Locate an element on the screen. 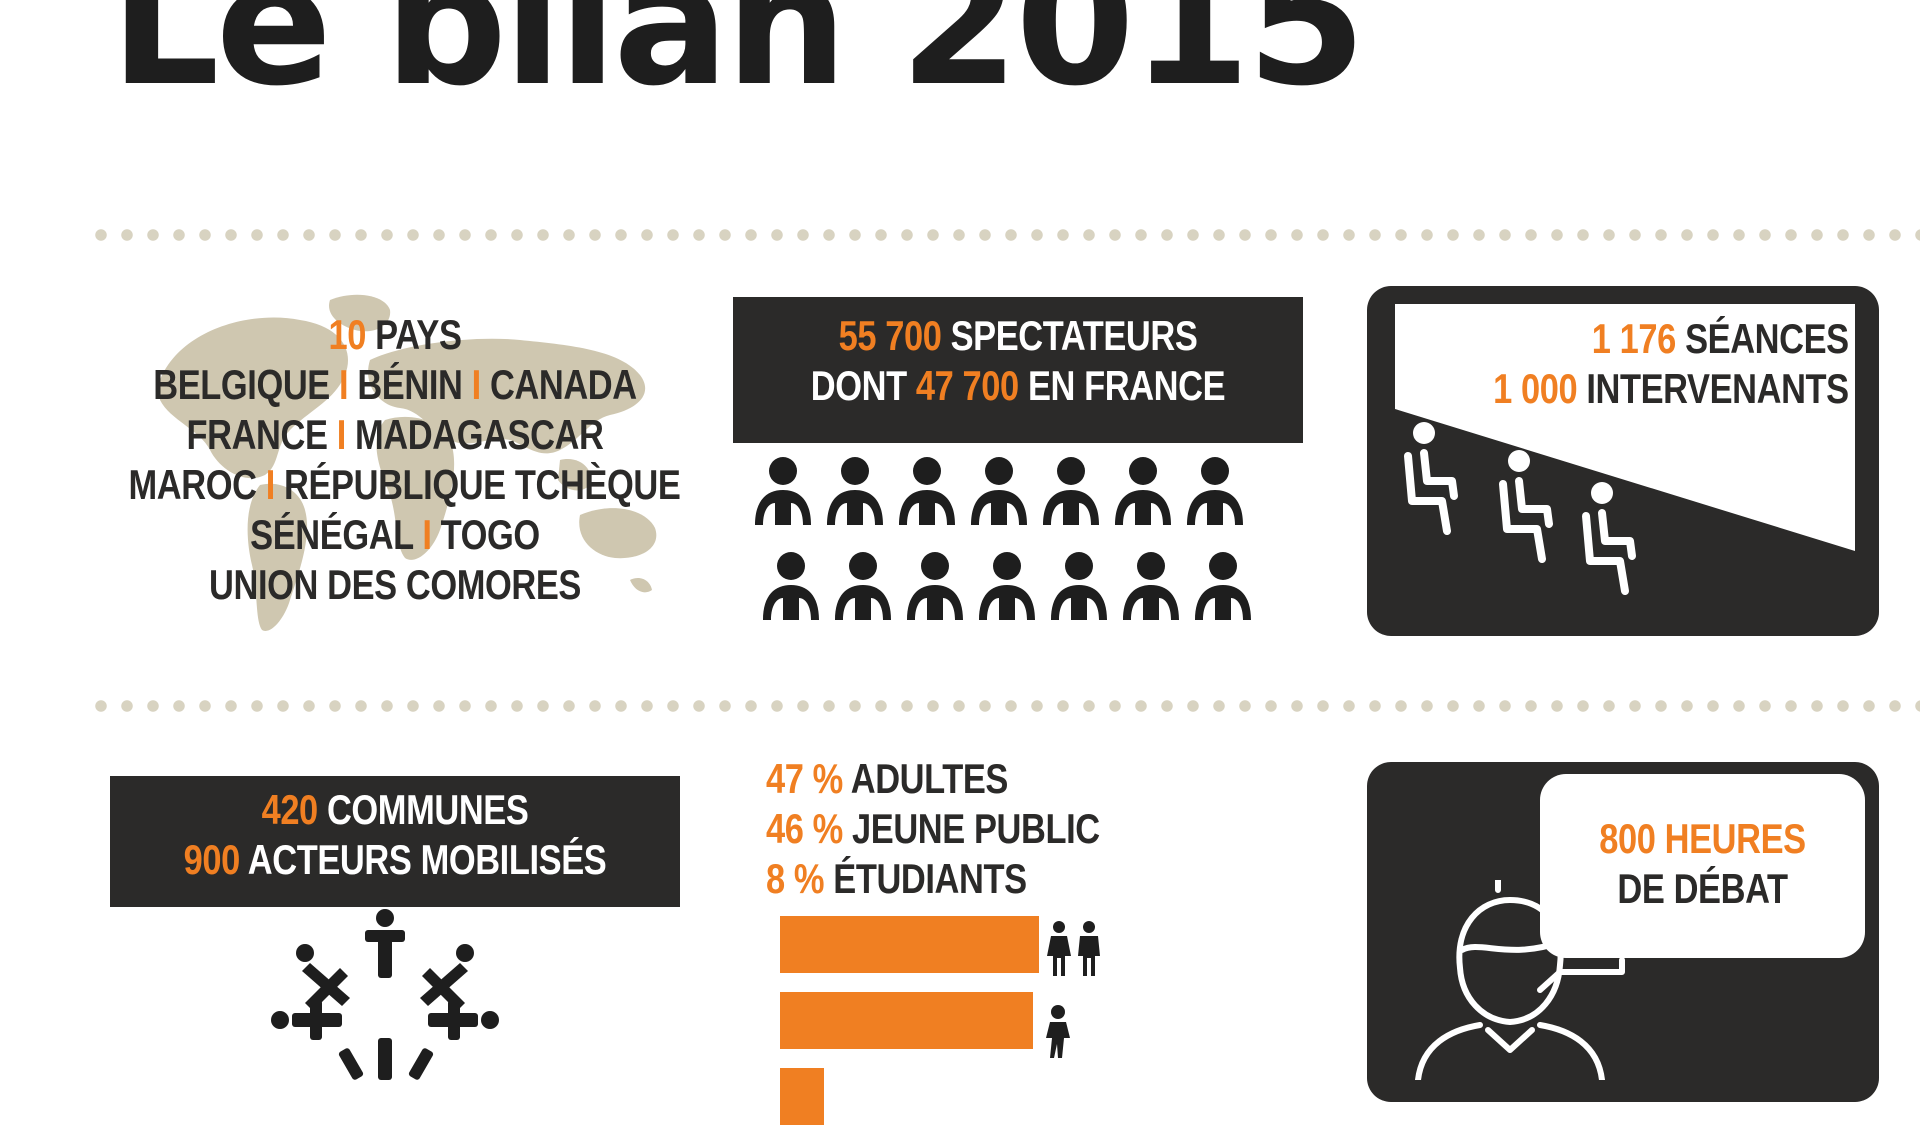 The height and width of the screenshot is (1125, 1920). countries-row: FRANCE I MADAGASCAR is located at coordinates (395, 435).